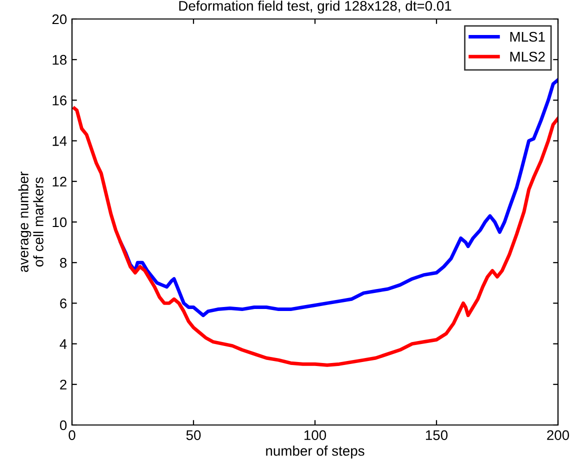 The height and width of the screenshot is (470, 575). Describe the element at coordinates (59, 222) in the screenshot. I see `y-tick-label: 10` at that location.